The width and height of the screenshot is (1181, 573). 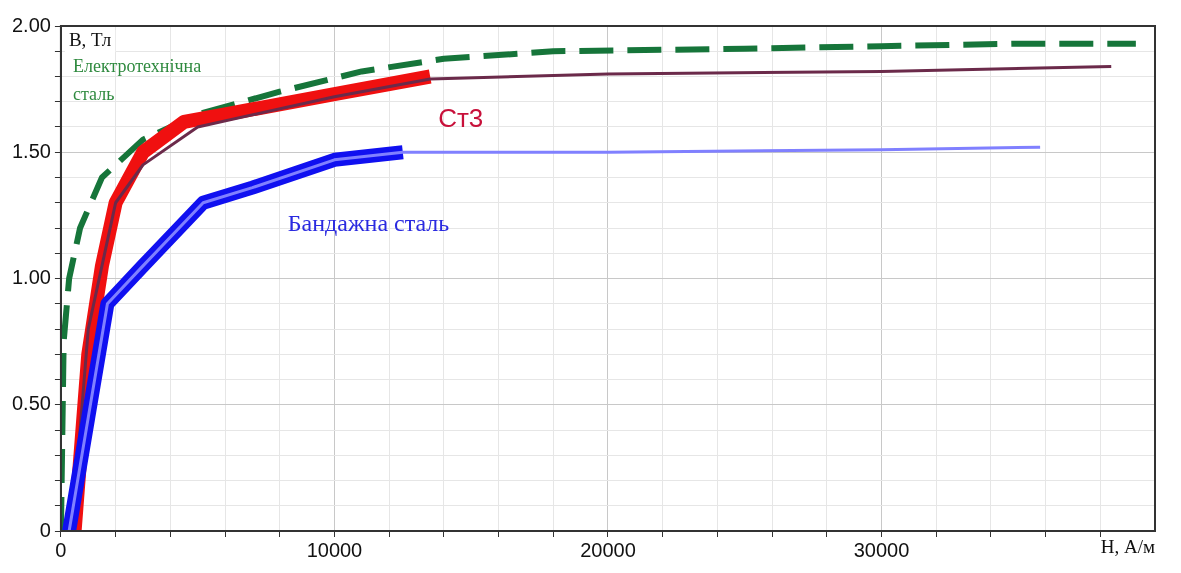 I want to click on series-label: Ст3, so click(x=461, y=117).